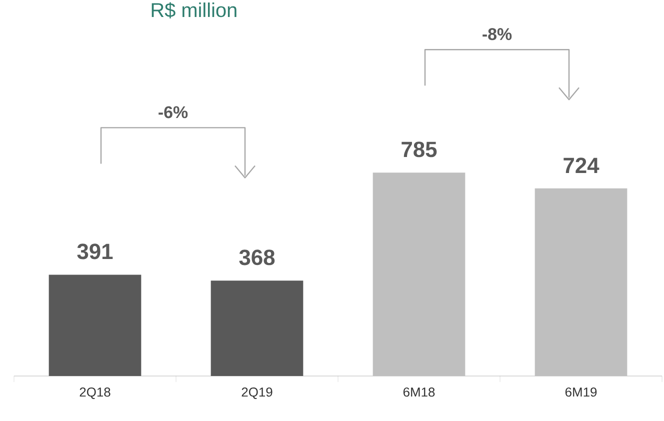 Image resolution: width=664 pixels, height=421 pixels. Describe the element at coordinates (581, 392) in the screenshot. I see `x-tick-label: 6M19` at that location.